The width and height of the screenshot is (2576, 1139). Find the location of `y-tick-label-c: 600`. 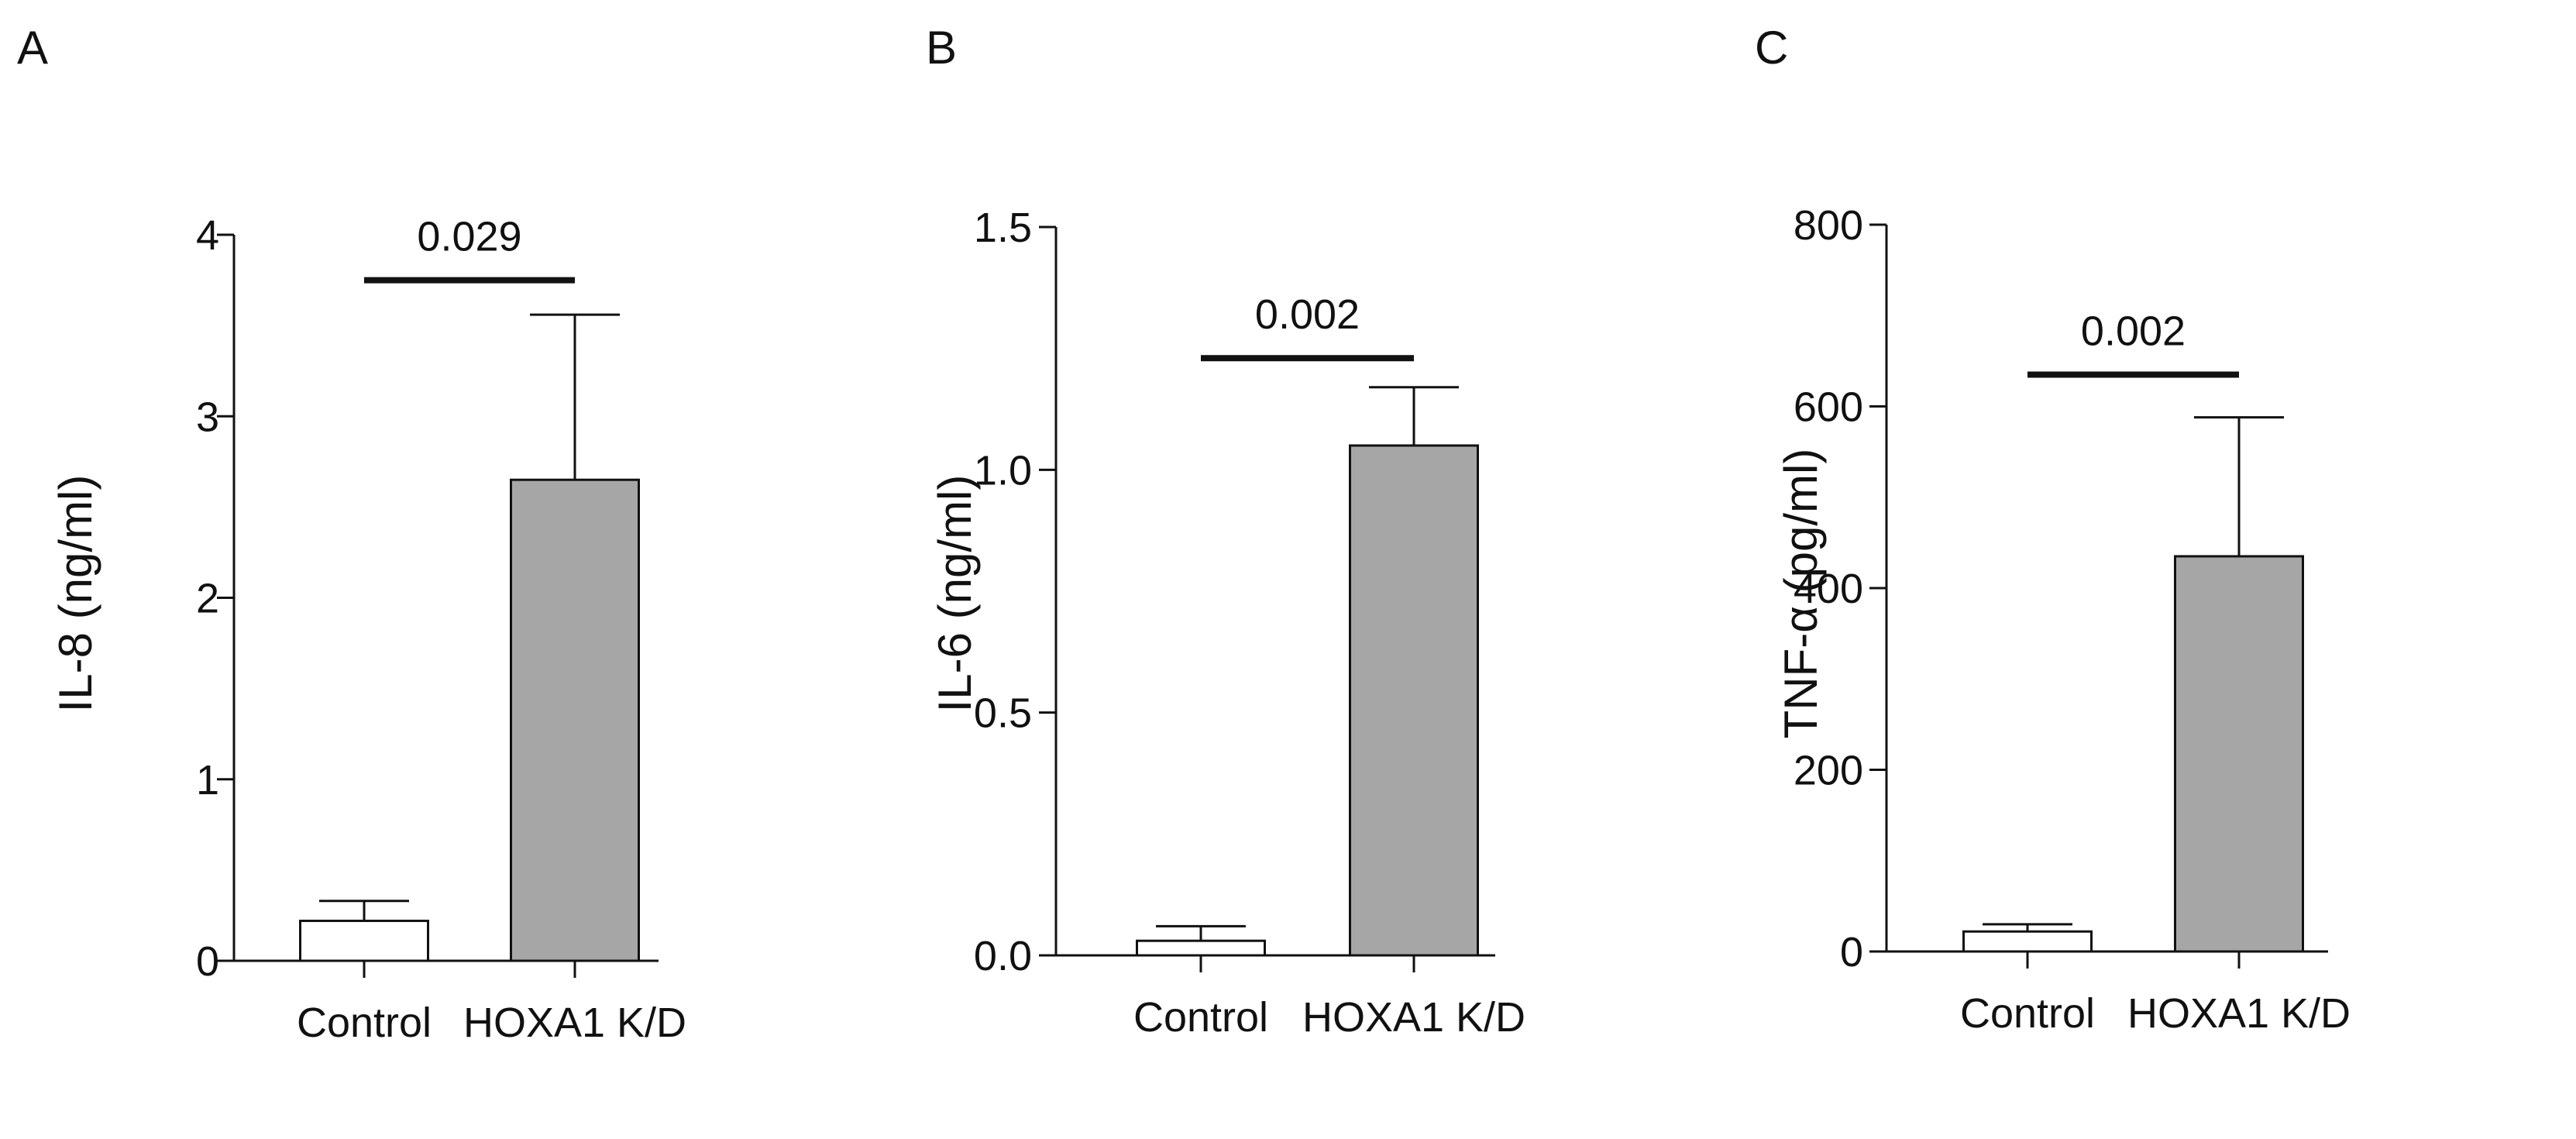

y-tick-label-c: 600 is located at coordinates (1828, 408).